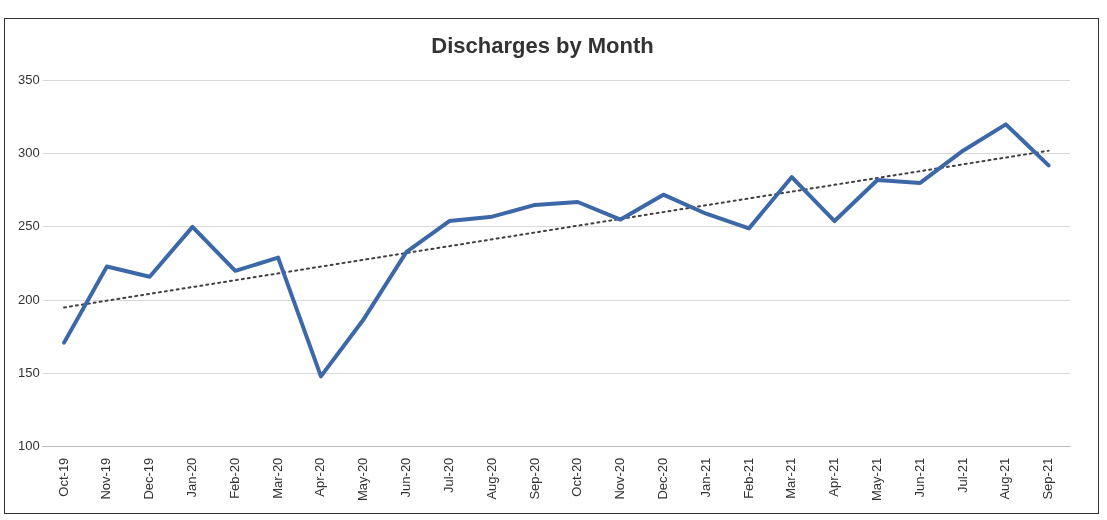  I want to click on y-tick-label: 350, so click(28, 79).